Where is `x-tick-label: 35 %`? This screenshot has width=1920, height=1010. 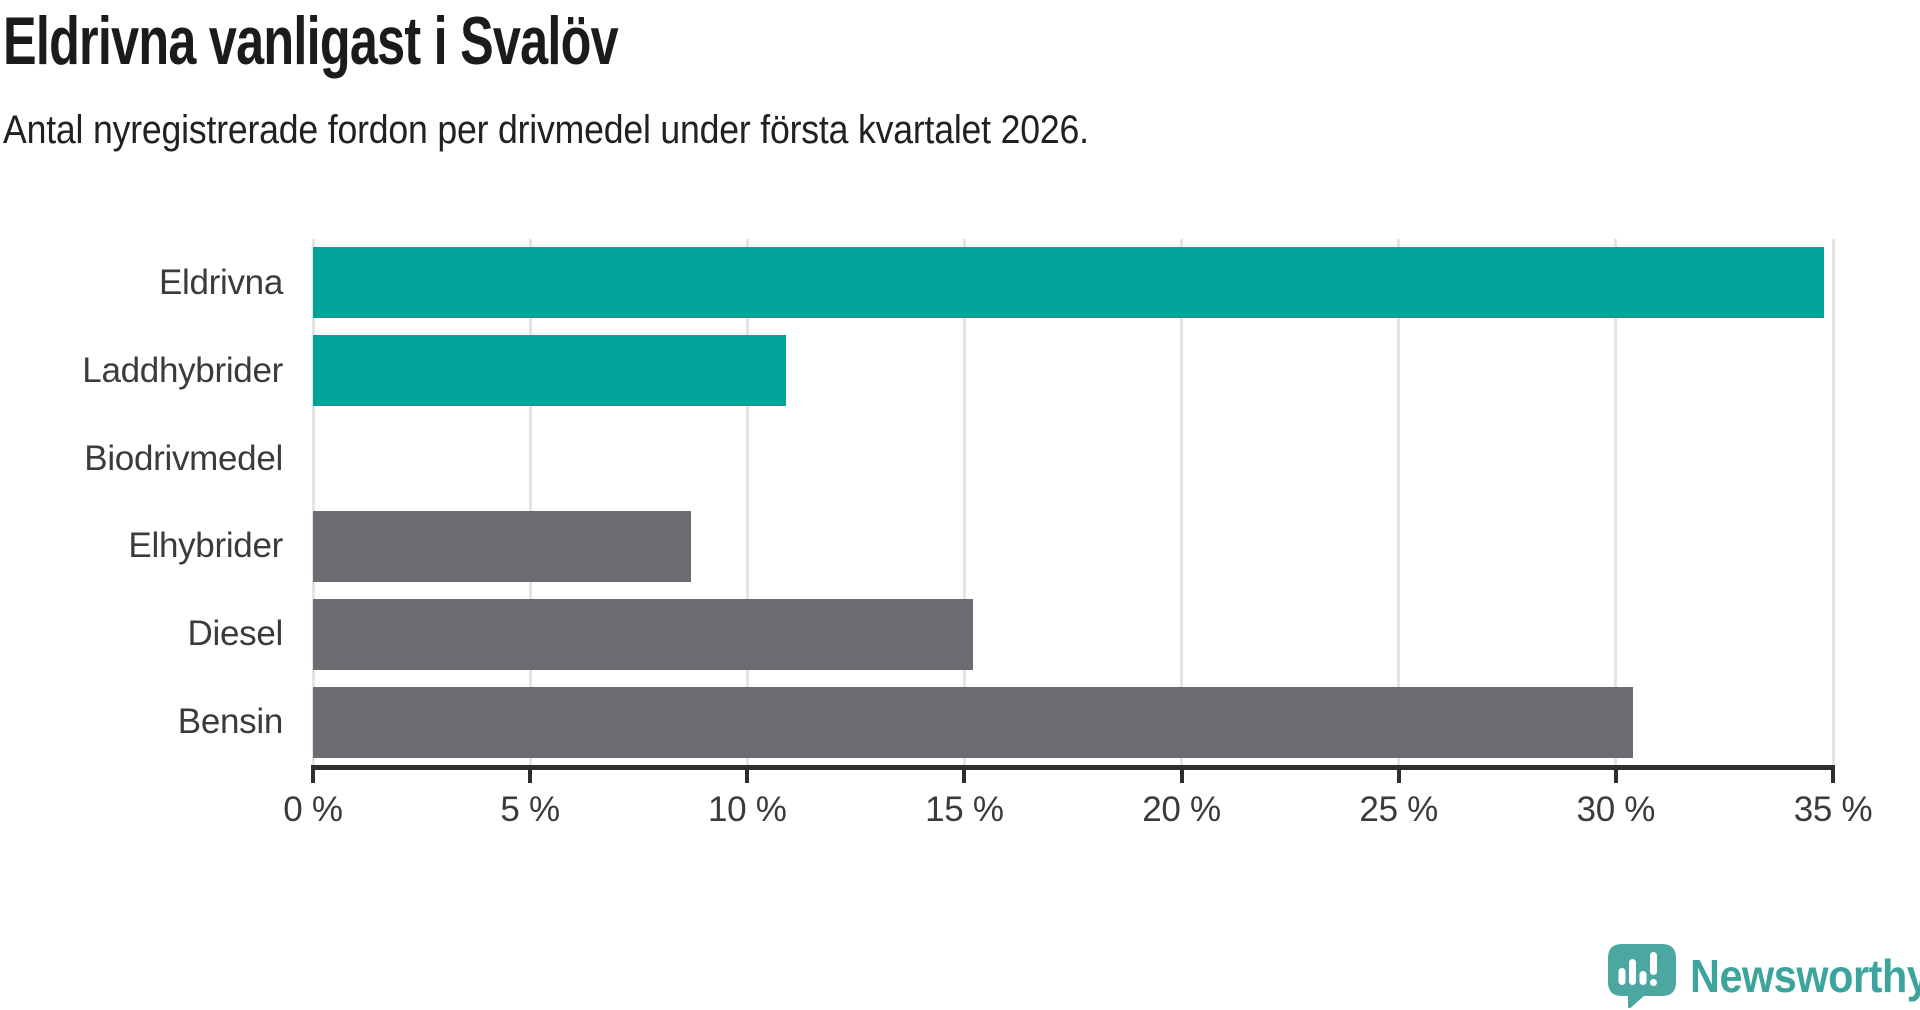 x-tick-label: 35 % is located at coordinates (1833, 809).